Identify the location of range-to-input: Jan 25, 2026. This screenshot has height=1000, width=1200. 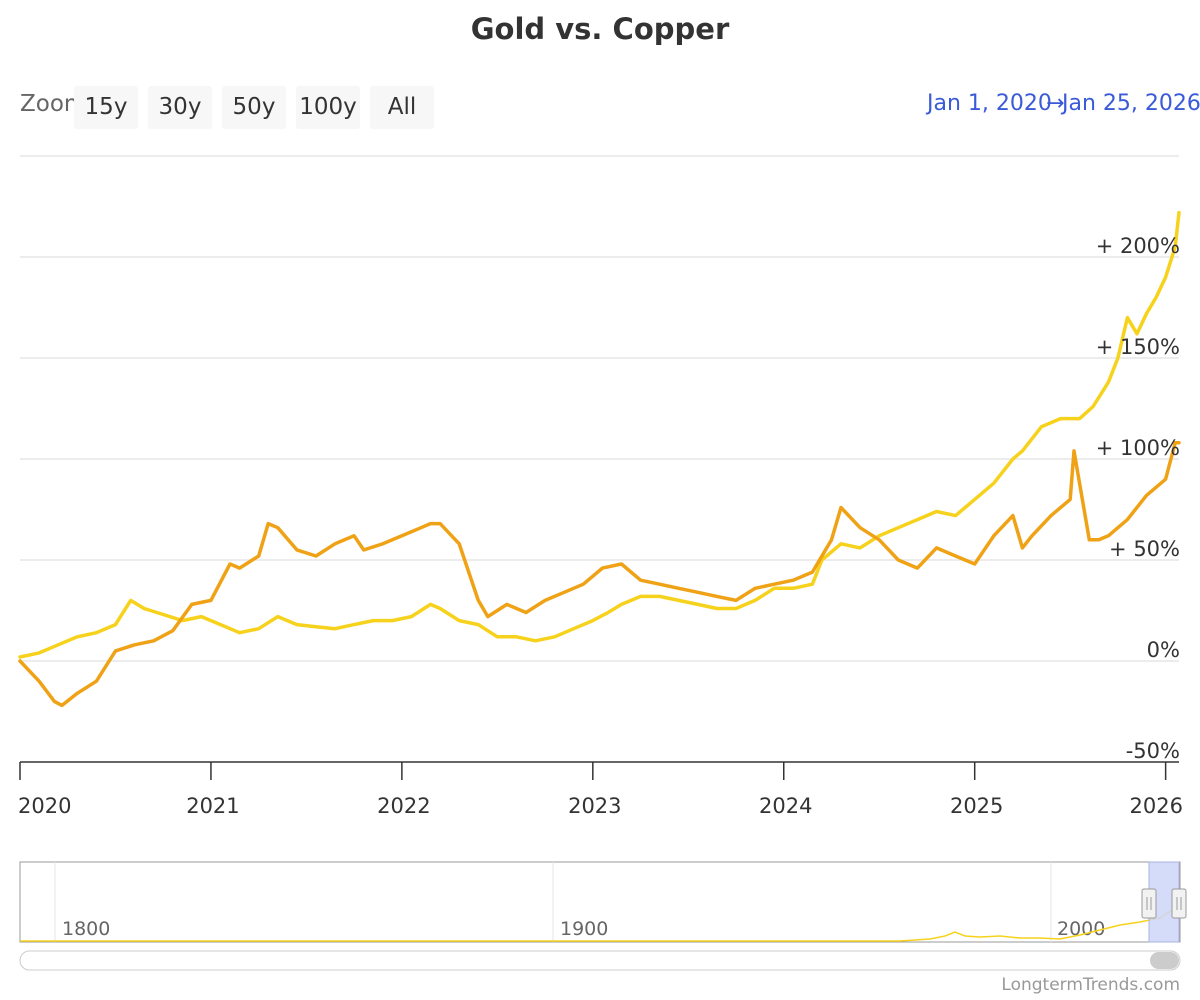
(1131, 103).